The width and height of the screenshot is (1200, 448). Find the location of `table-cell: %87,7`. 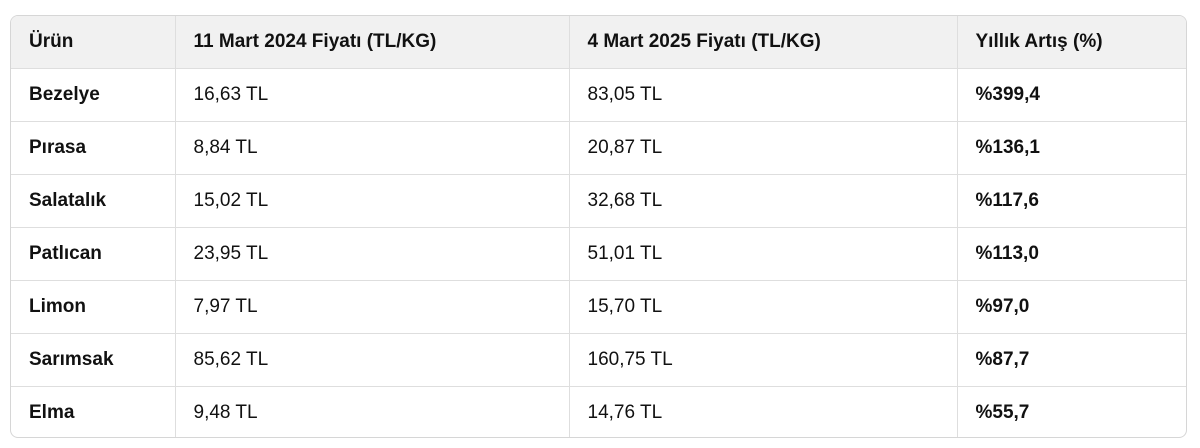

table-cell: %87,7 is located at coordinates (1071, 360).